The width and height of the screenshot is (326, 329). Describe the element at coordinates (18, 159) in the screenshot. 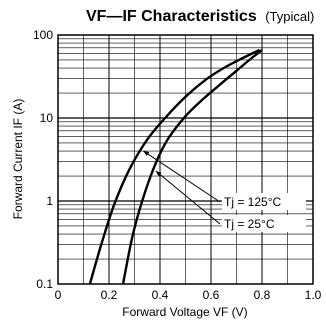

I see `y-axis-label: Forward Current IF (A)` at that location.